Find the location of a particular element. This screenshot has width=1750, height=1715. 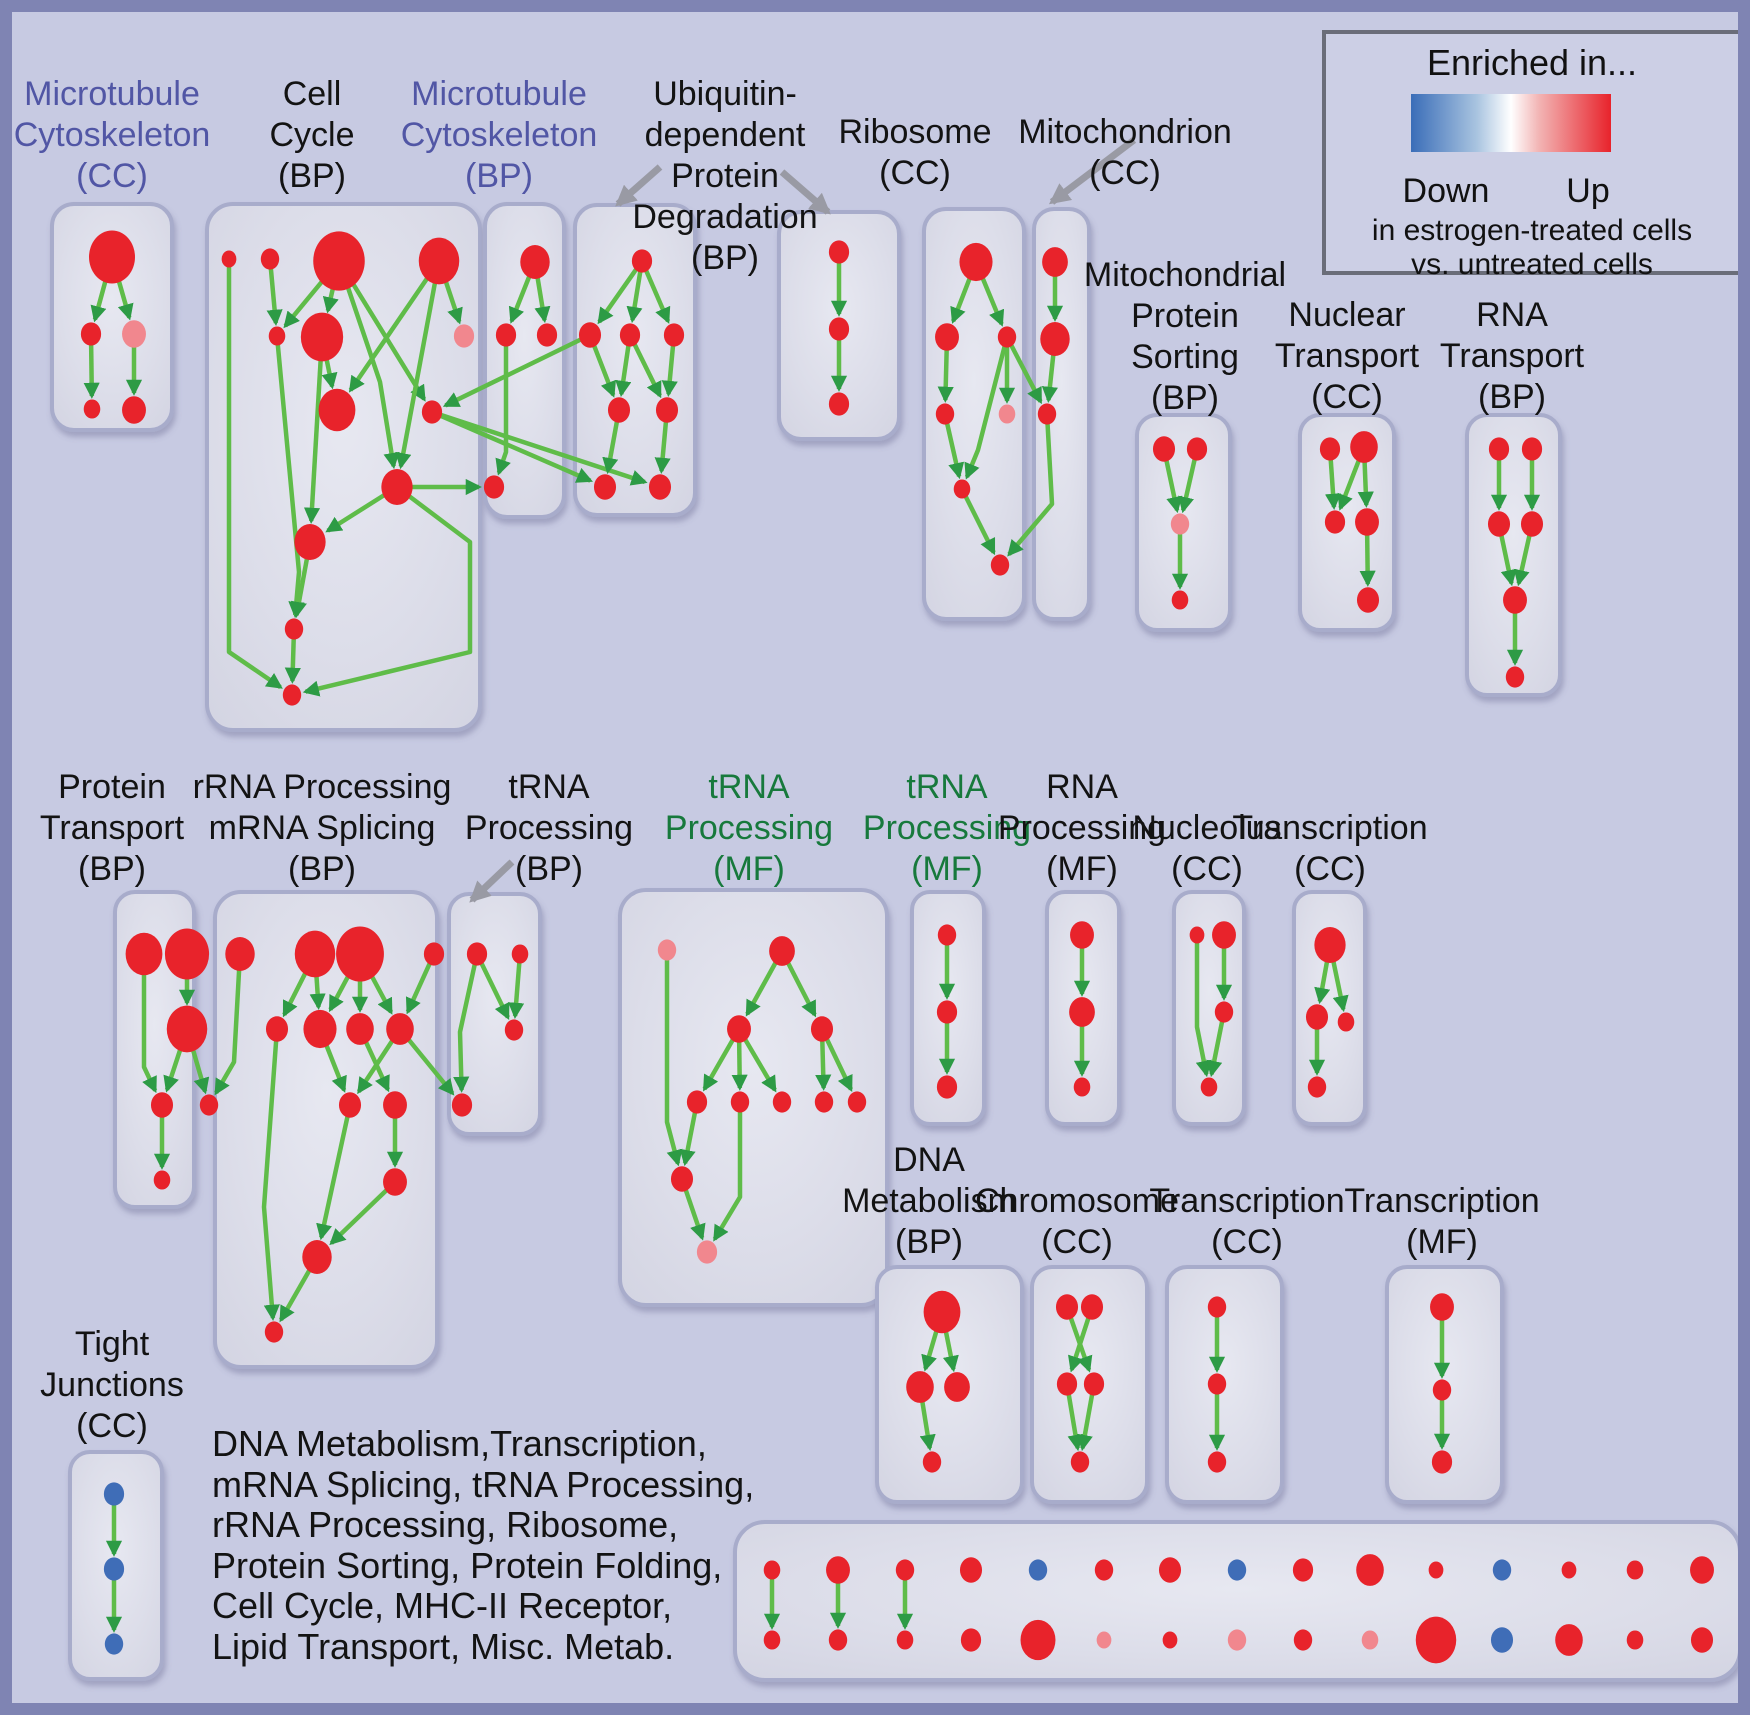

go-term-node-v14 is located at coordinates (1635, 1640).